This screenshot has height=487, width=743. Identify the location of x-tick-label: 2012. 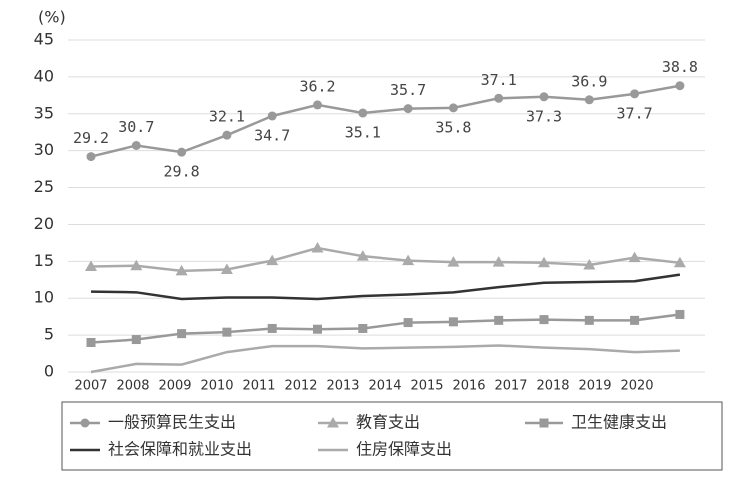
(300, 386).